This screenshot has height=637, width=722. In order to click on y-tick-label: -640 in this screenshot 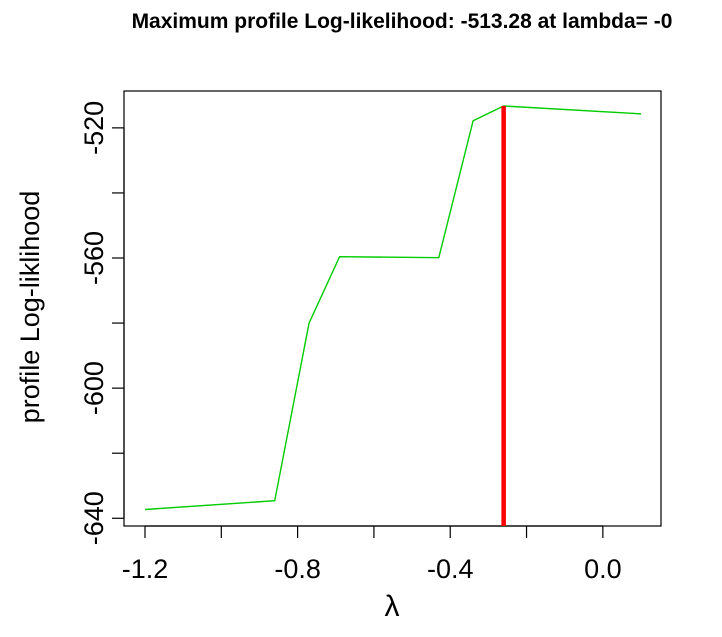, I will do `click(94, 518)`.